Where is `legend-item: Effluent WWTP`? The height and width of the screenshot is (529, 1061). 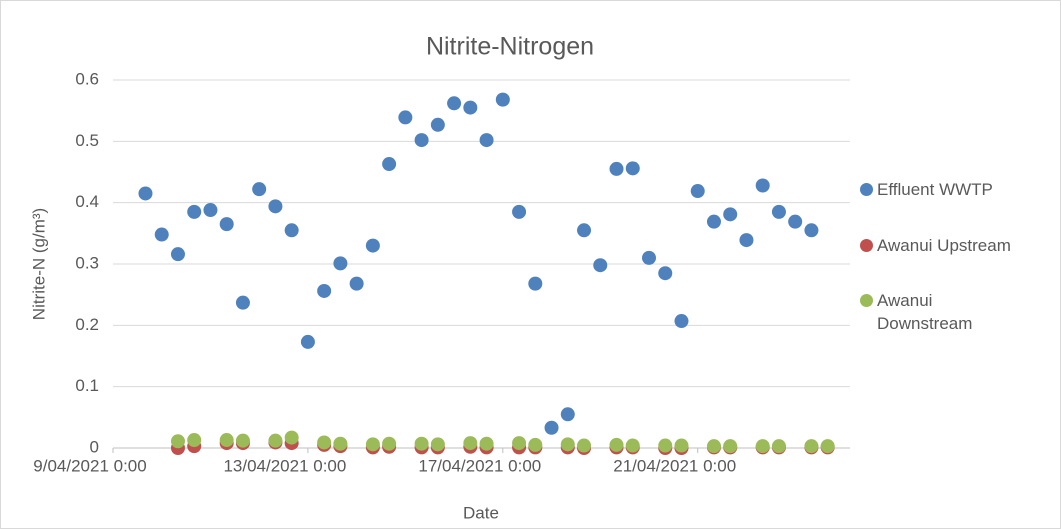
legend-item: Effluent WWTP is located at coordinates (955, 189).